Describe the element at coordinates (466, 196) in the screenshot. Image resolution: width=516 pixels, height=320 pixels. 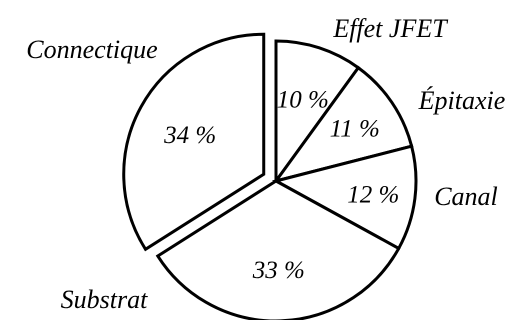
I see `category-label-canal: Canal` at that location.